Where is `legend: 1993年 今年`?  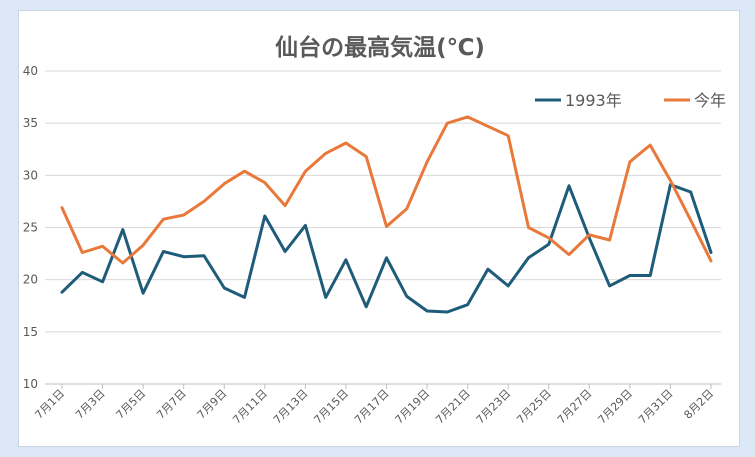
legend: 1993年 今年 is located at coordinates (630, 100).